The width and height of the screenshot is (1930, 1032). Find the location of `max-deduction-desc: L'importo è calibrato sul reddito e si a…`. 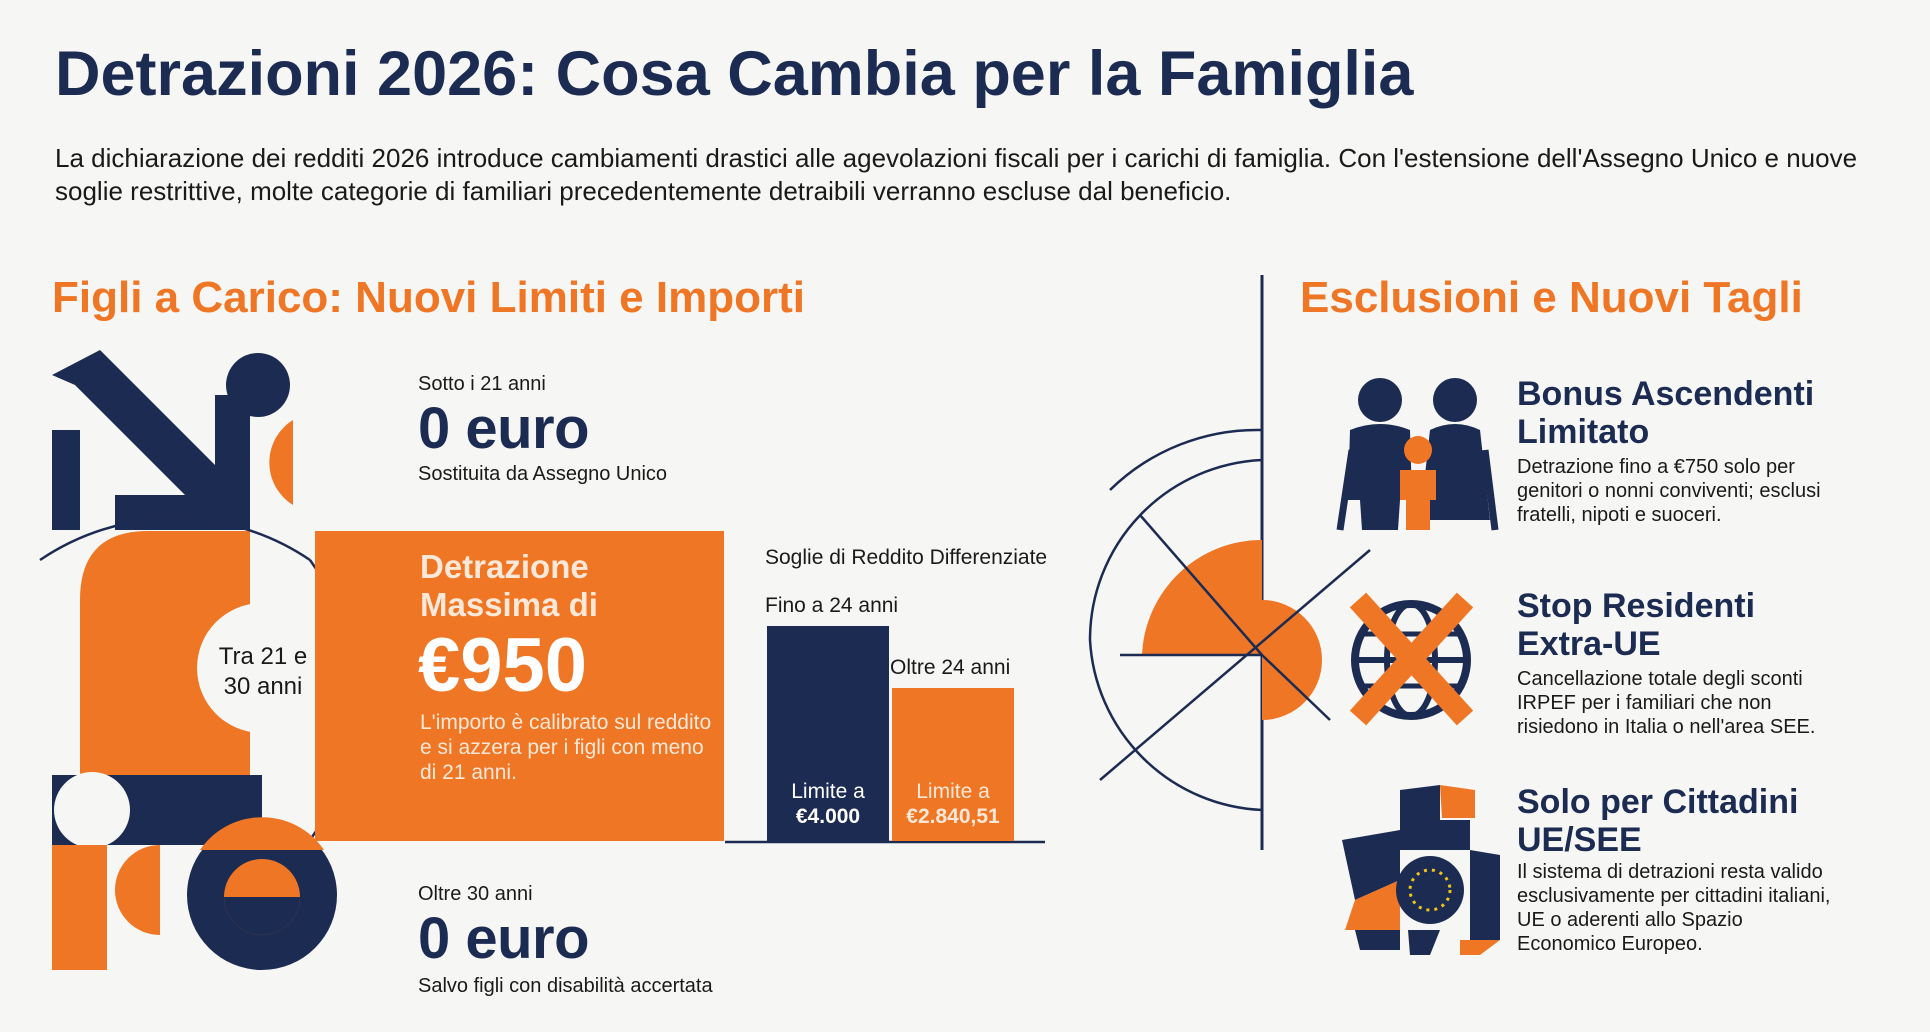

max-deduction-desc: L'importo è calibrato sul reddito e si a… is located at coordinates (566, 747).